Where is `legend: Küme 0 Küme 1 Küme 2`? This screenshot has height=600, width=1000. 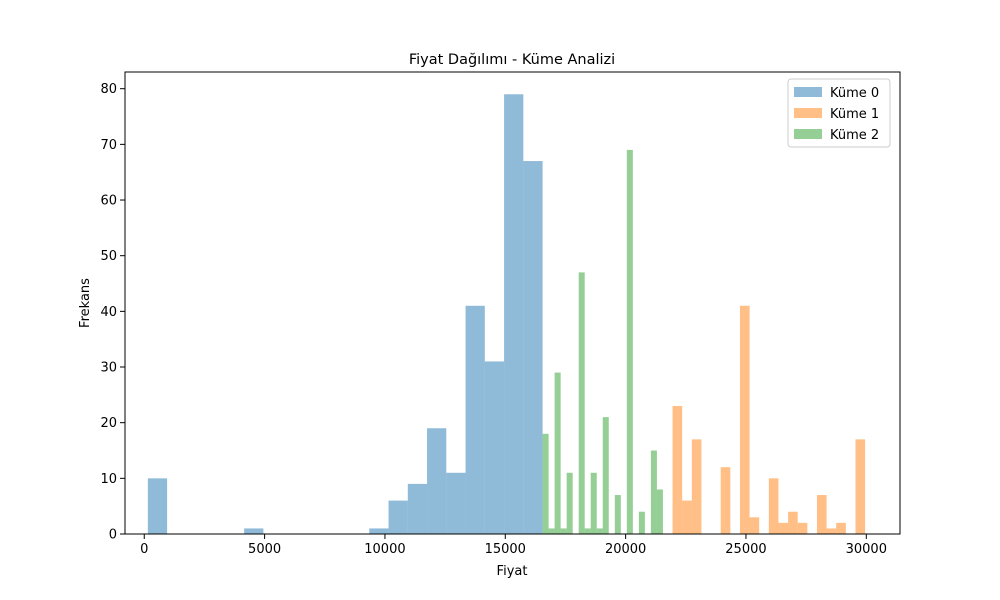
legend: Küme 0 Küme 1 Küme 2 is located at coordinates (839, 113).